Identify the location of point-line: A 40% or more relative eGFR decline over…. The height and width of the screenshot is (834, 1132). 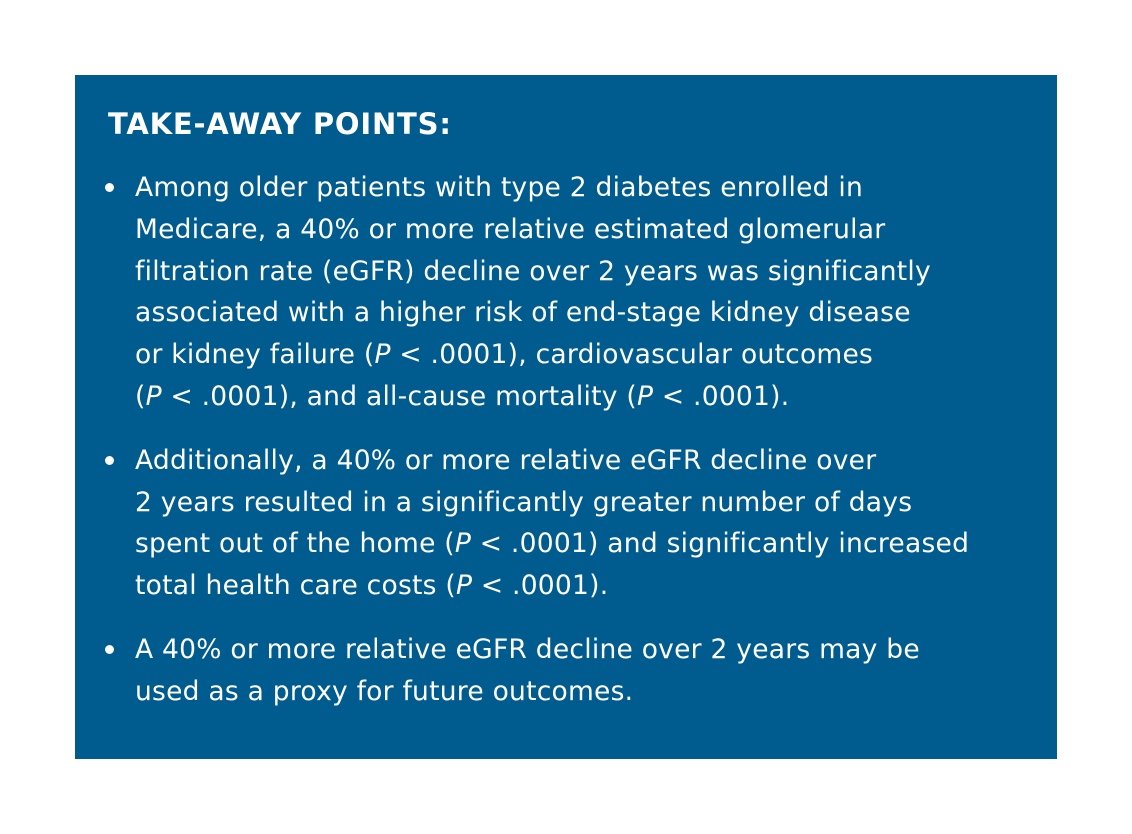
(527, 649).